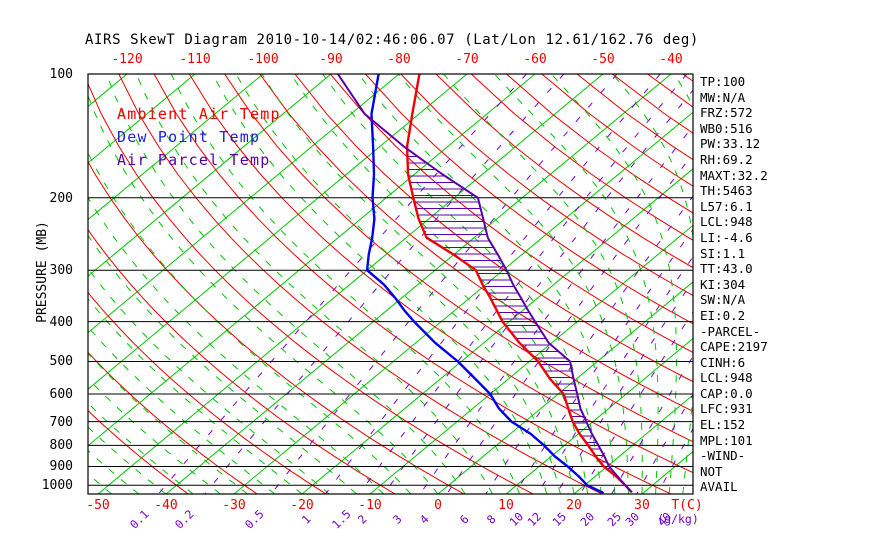 The height and width of the screenshot is (560, 870). What do you see at coordinates (506, 505) in the screenshot?
I see `bottom-temp-tick: 10` at bounding box center [506, 505].